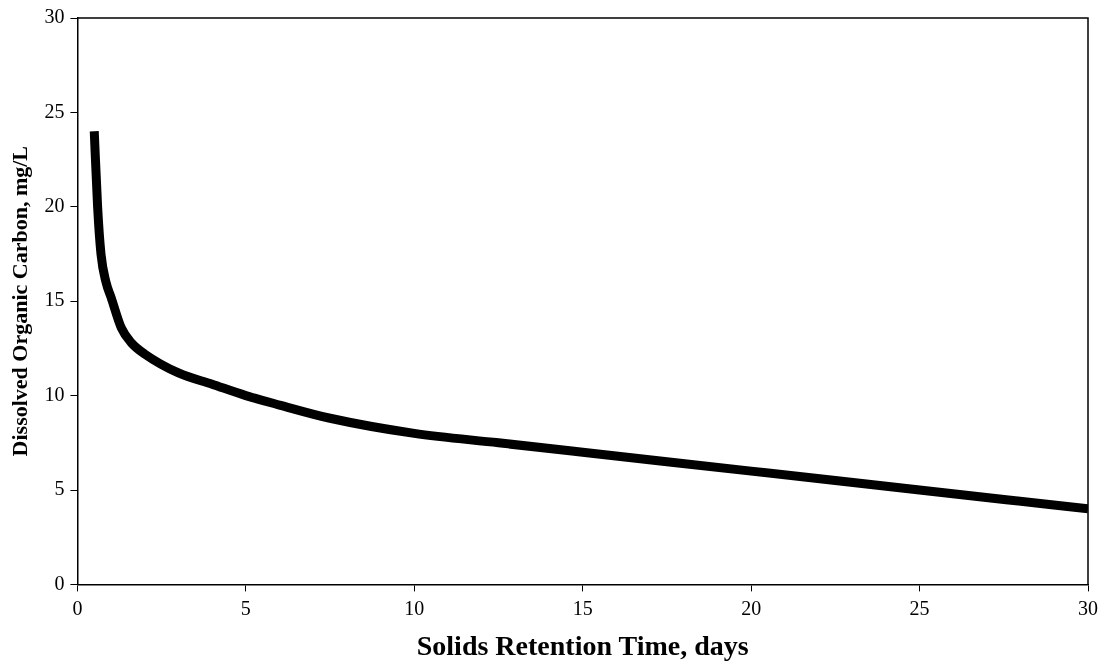 This screenshot has width=1104, height=671. I want to click on y-tick-label: 20, so click(54, 205).